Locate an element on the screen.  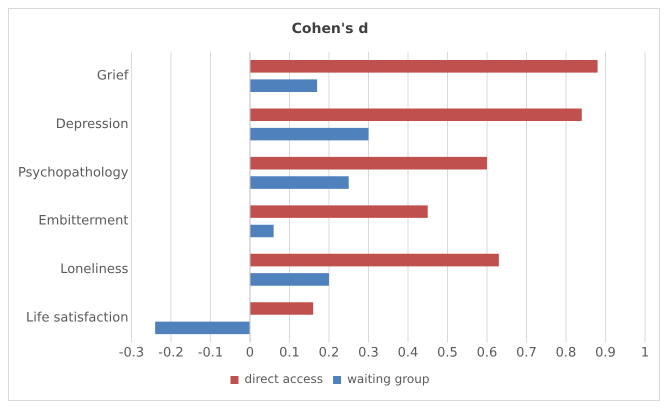
x-tick-label: 1 is located at coordinates (645, 353).